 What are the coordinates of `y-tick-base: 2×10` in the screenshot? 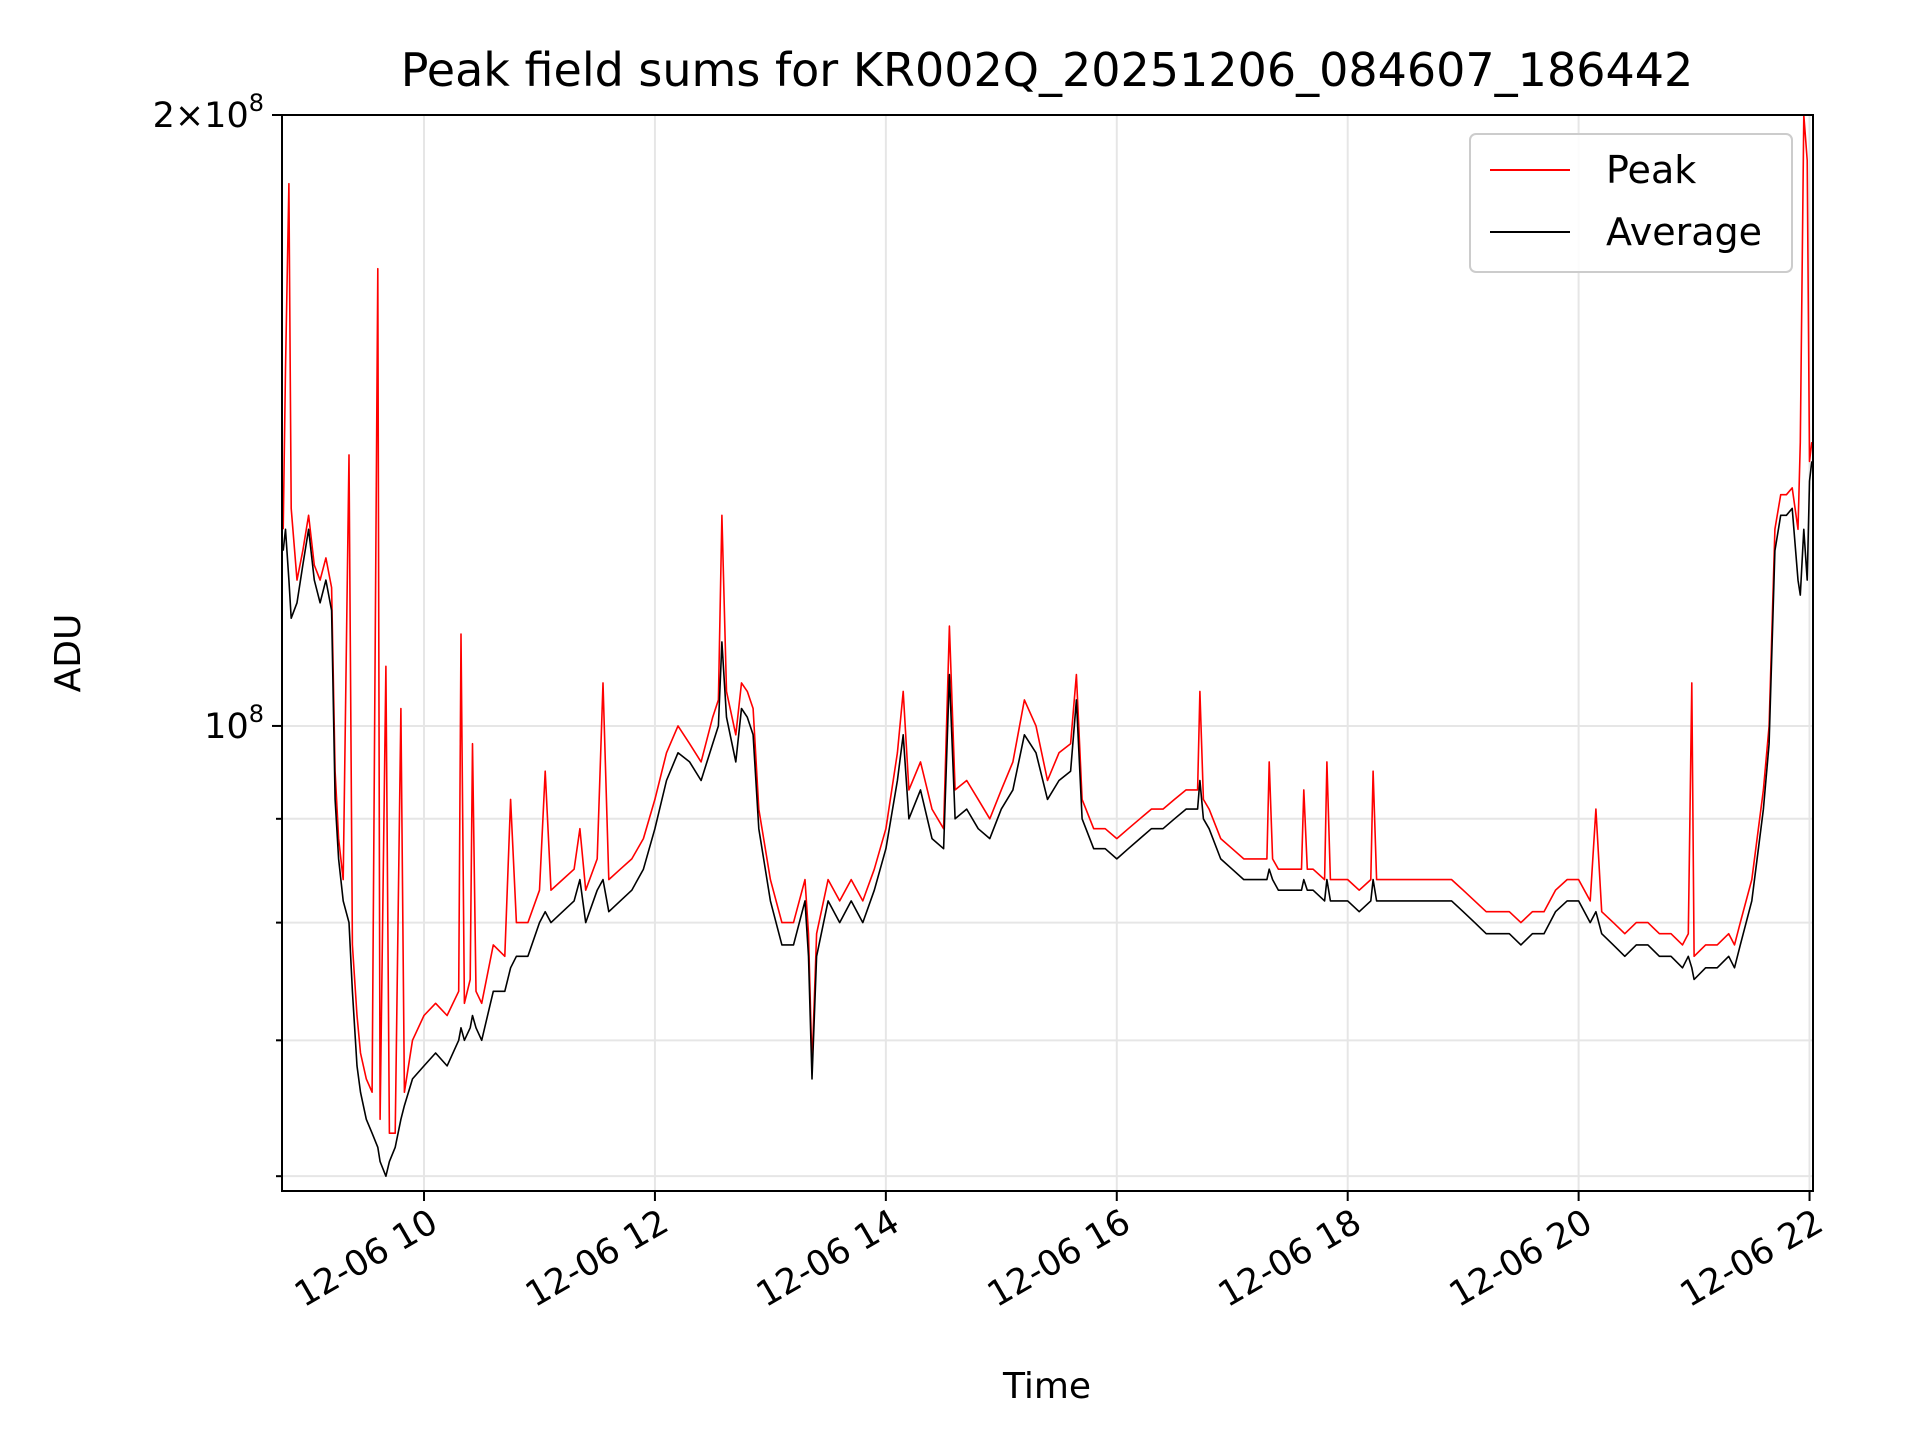 It's located at (201, 116).